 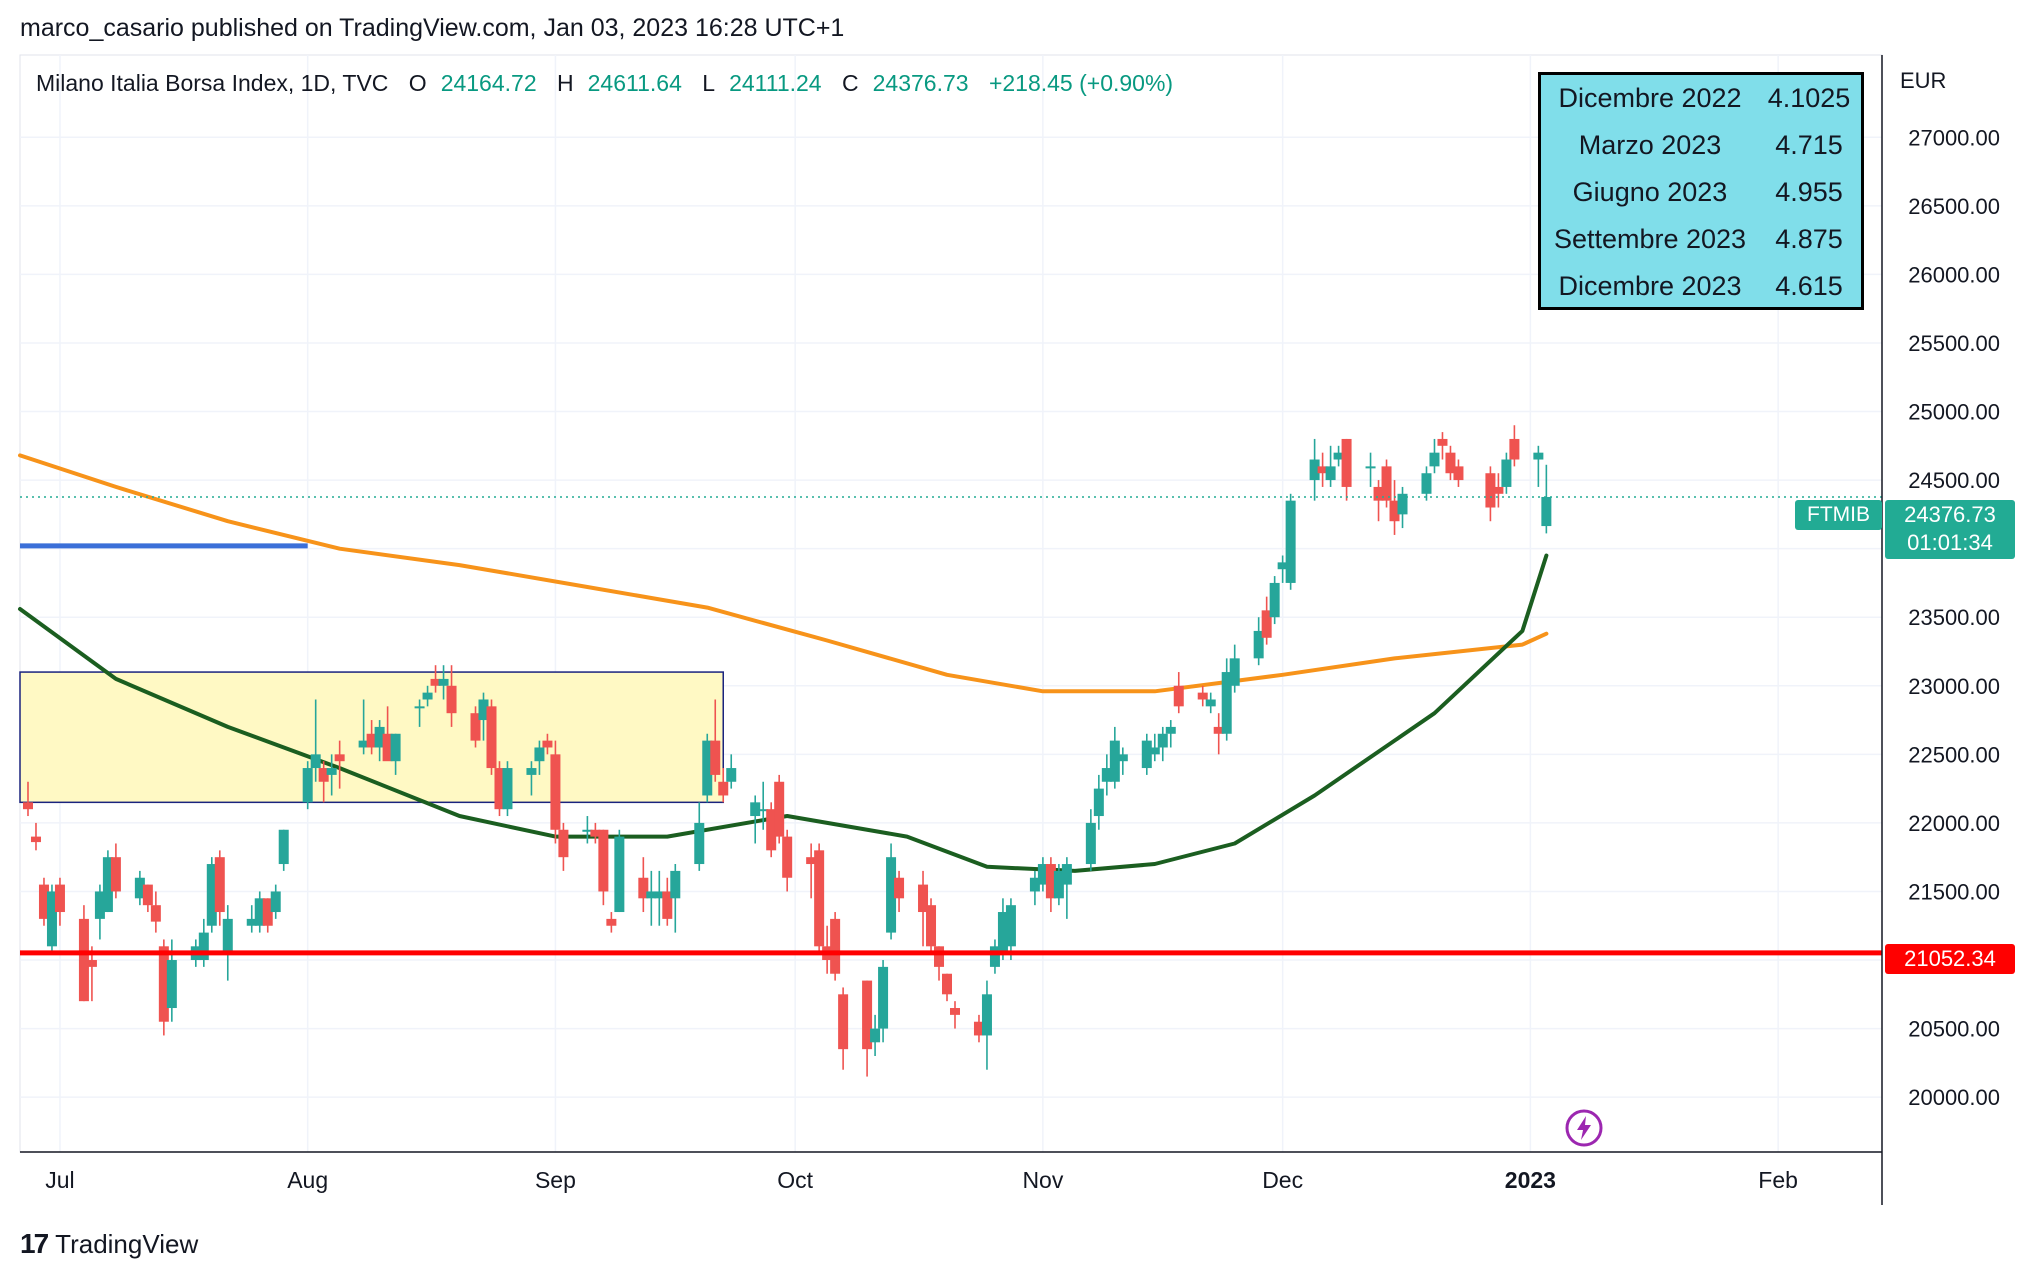 I want to click on y-tick-label: 23500.00, so click(x=1954, y=617).